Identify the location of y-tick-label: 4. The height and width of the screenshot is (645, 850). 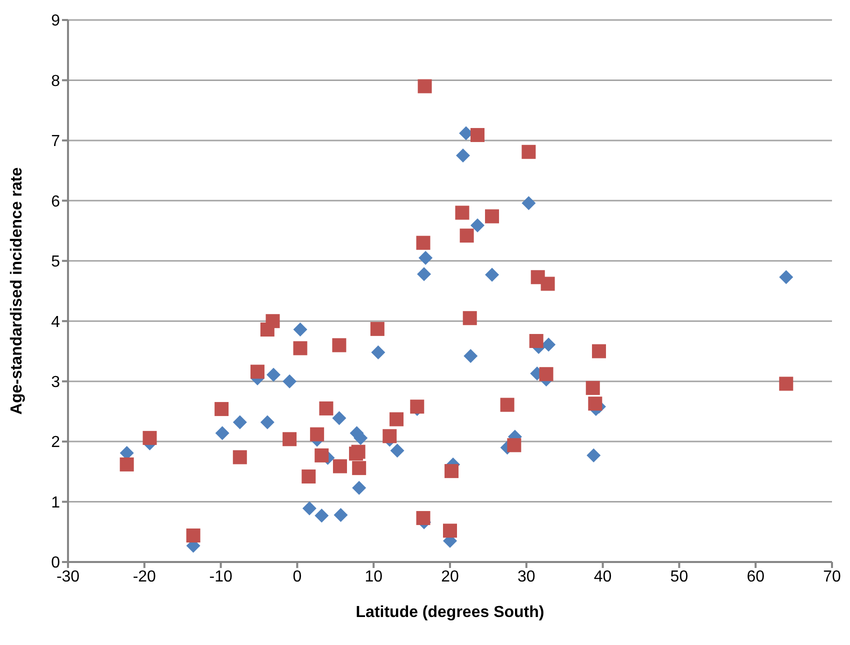
(55, 322).